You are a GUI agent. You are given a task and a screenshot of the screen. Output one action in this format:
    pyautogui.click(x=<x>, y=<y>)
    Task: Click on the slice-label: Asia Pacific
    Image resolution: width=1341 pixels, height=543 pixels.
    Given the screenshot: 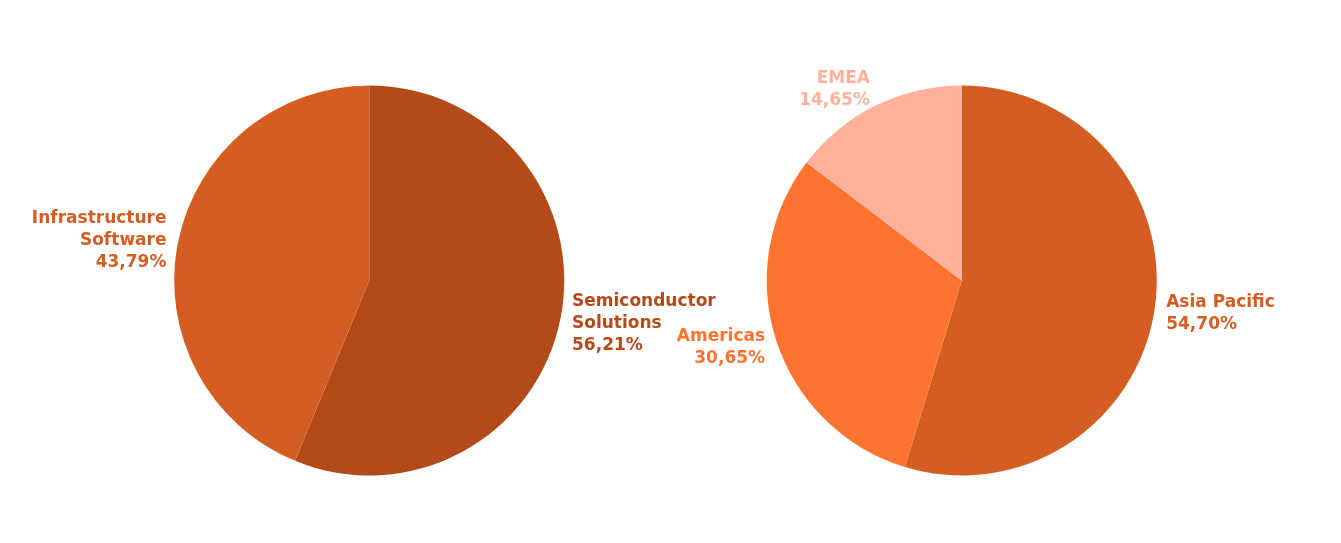 What is the action you would take?
    pyautogui.click(x=1220, y=301)
    